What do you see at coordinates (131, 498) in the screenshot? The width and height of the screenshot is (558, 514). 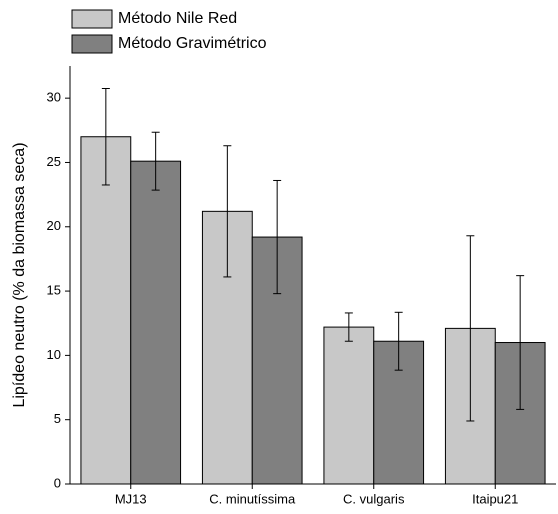 I see `x-tick-label: MJ13` at bounding box center [131, 498].